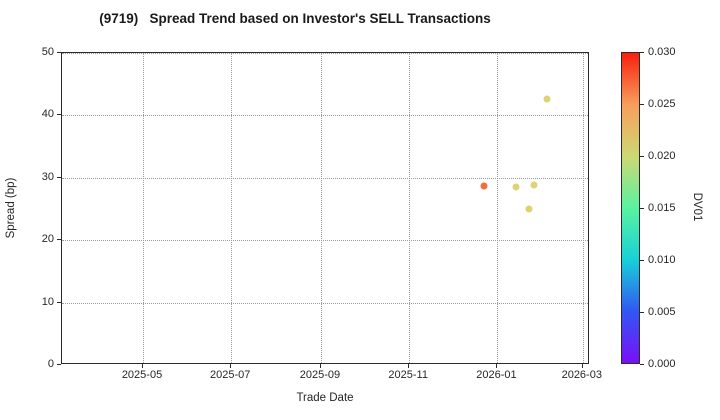  Describe the element at coordinates (325, 398) in the screenshot. I see `x-axis-label: Trade Date` at that location.